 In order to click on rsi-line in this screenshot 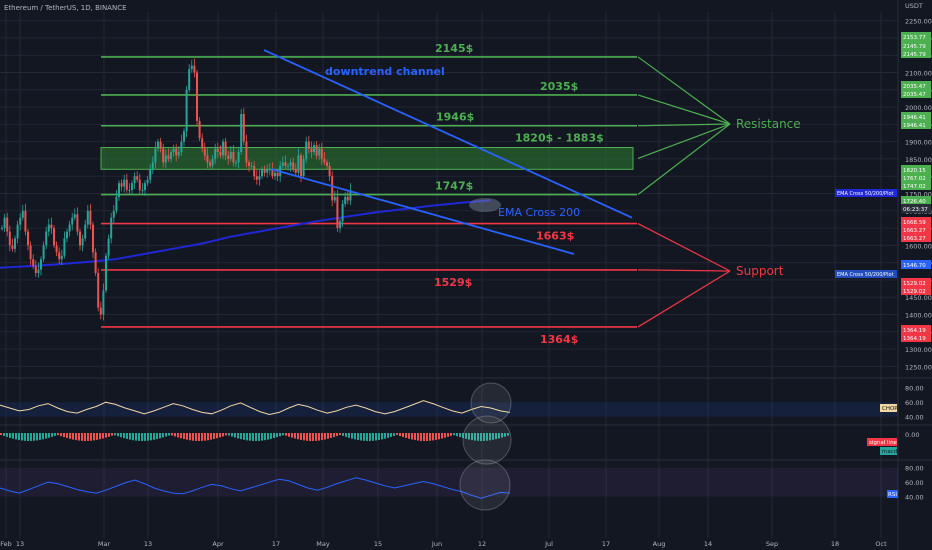, I will do `click(255, 488)`.